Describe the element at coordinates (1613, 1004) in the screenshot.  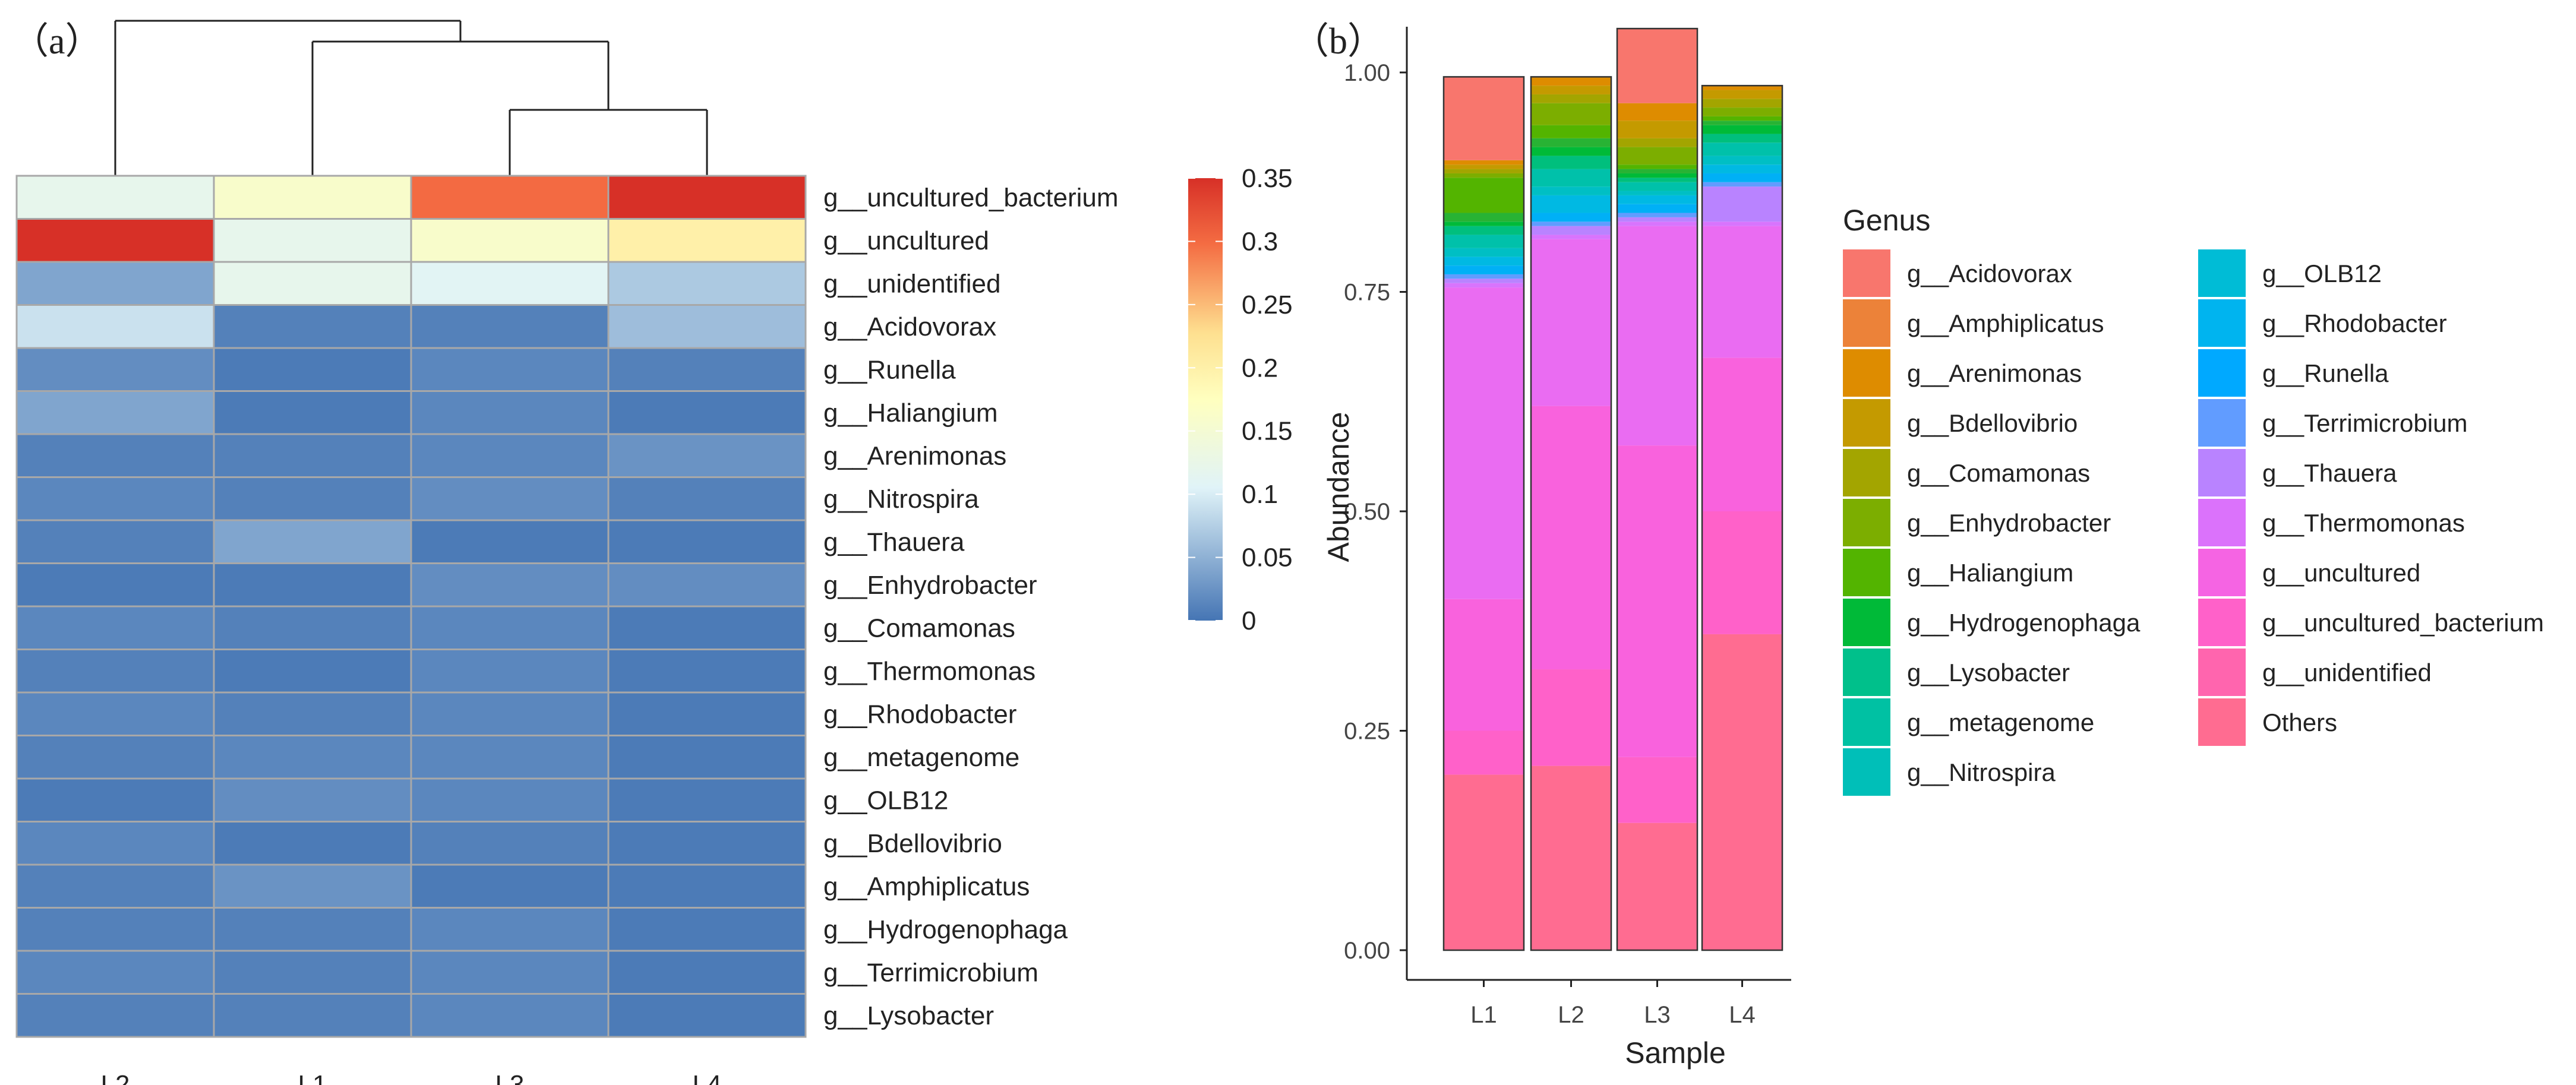
I see `x-axis-ticks: L1 L2 L3 L4` at that location.